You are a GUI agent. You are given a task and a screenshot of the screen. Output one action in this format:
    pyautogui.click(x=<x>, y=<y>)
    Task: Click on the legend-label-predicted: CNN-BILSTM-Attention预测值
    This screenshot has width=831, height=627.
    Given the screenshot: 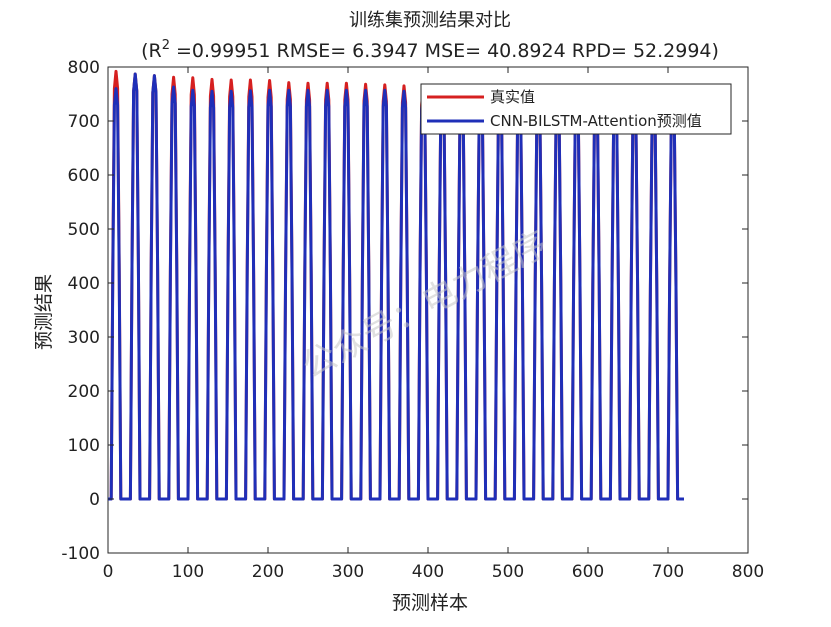 What is the action you would take?
    pyautogui.click(x=596, y=121)
    